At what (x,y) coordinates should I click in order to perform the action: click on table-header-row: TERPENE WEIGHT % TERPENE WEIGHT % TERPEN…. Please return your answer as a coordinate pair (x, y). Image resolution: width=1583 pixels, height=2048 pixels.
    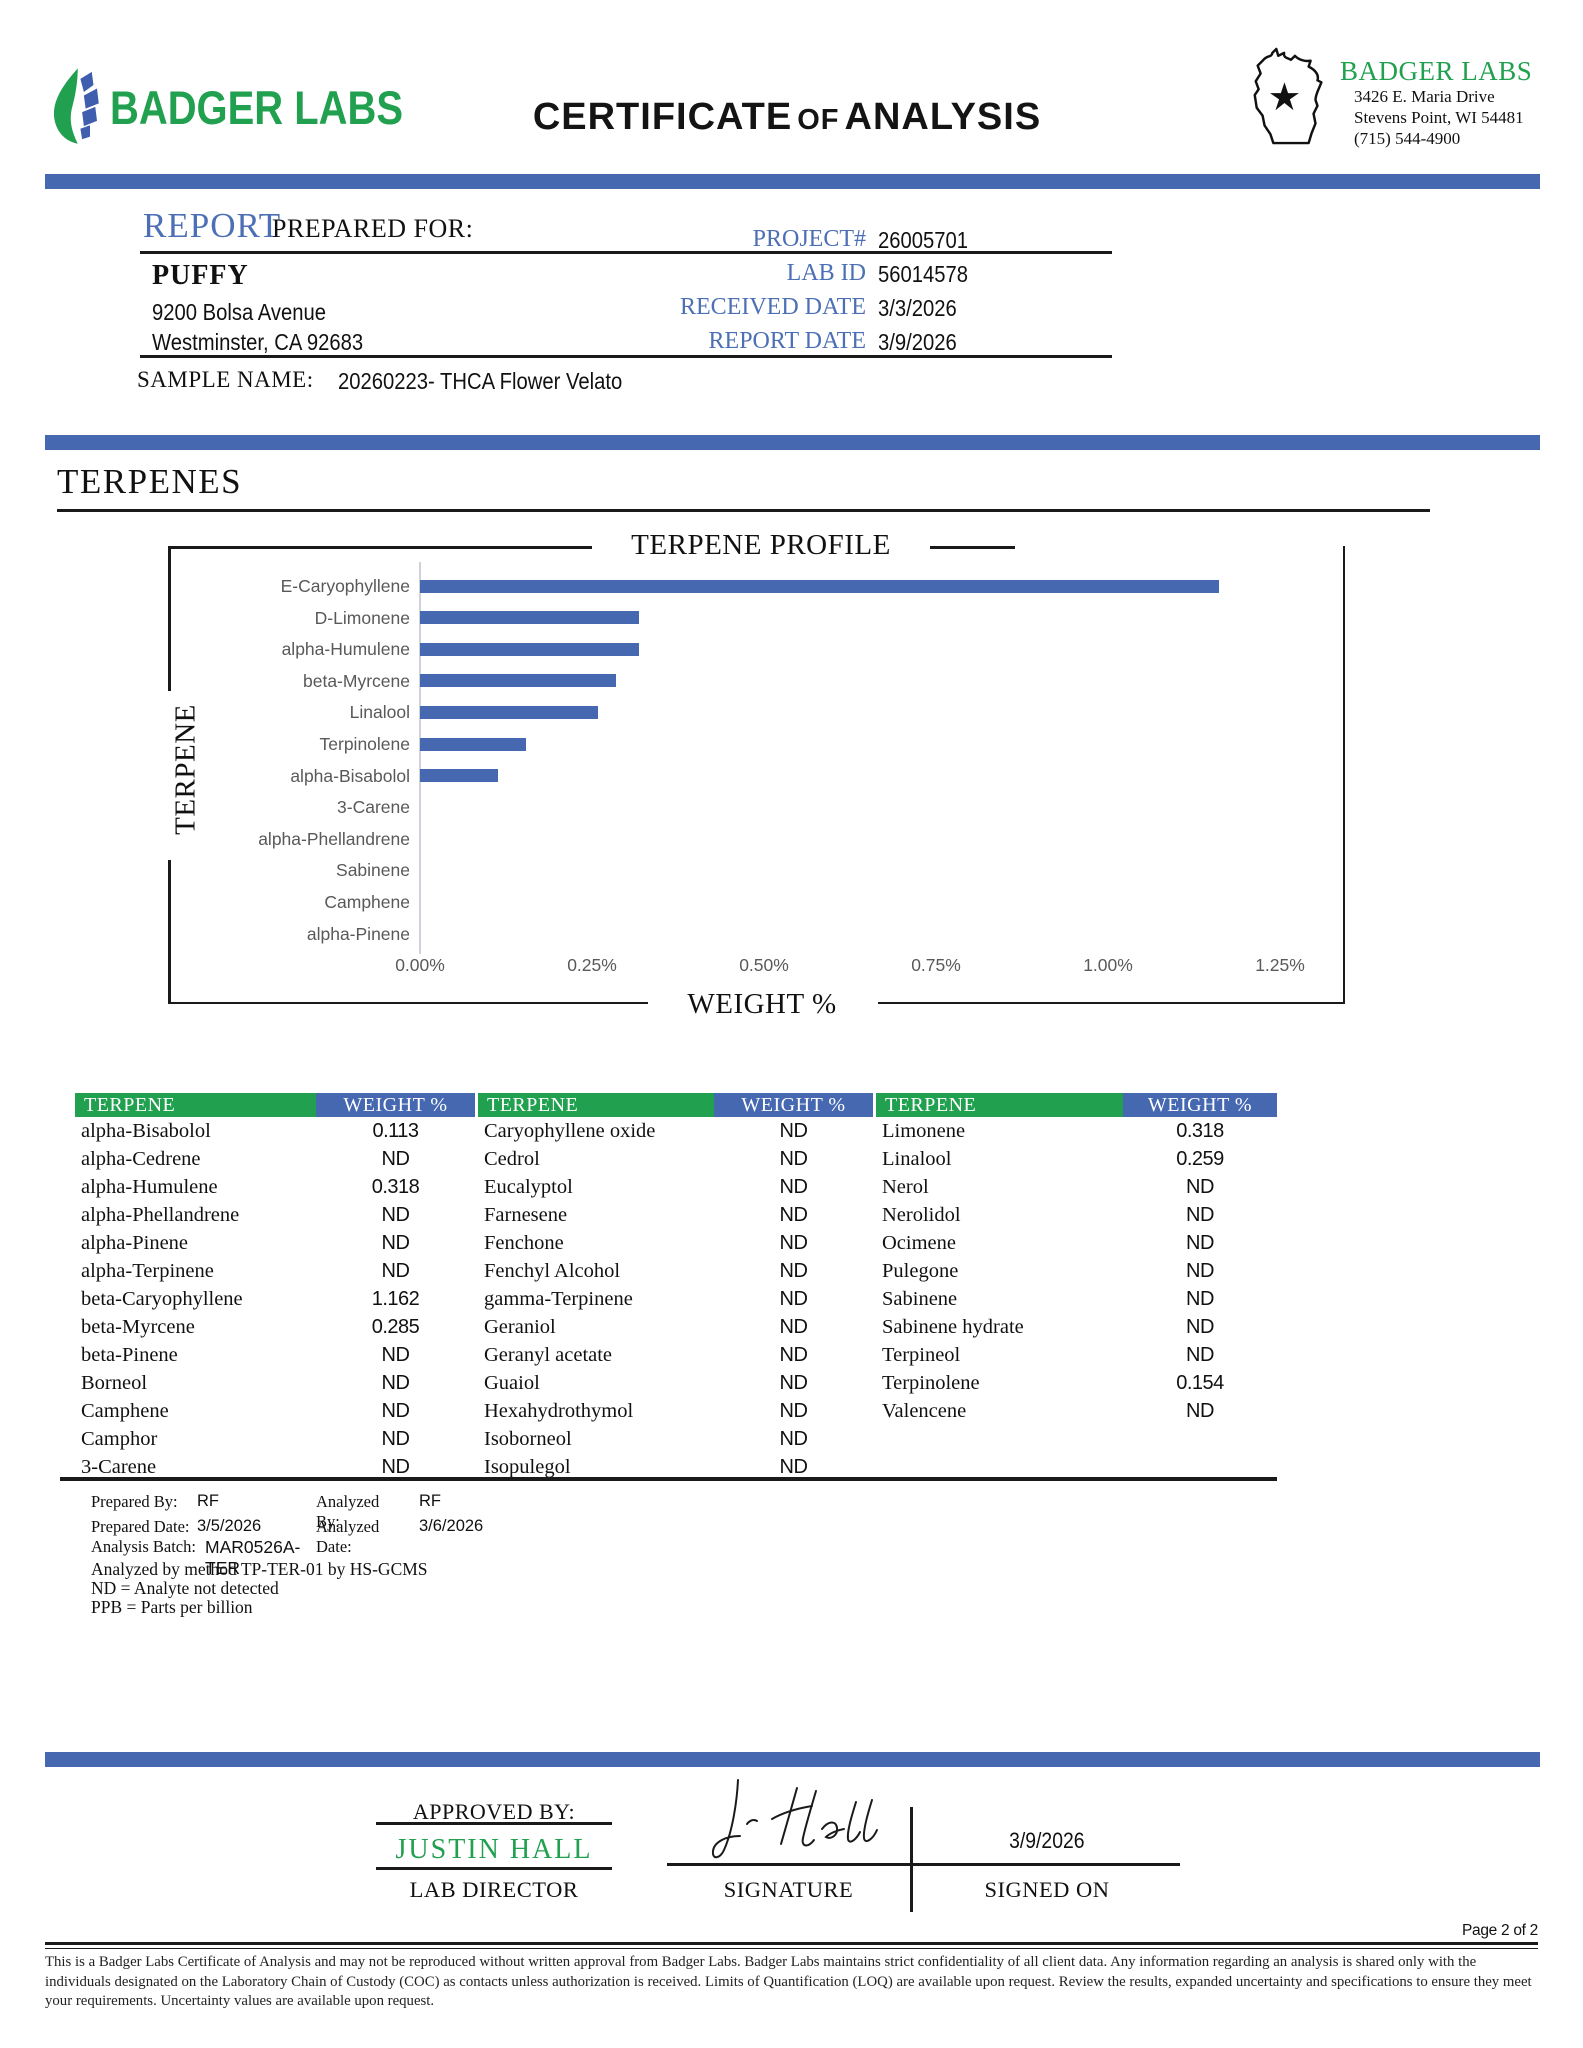
    Looking at the image, I should click on (676, 1105).